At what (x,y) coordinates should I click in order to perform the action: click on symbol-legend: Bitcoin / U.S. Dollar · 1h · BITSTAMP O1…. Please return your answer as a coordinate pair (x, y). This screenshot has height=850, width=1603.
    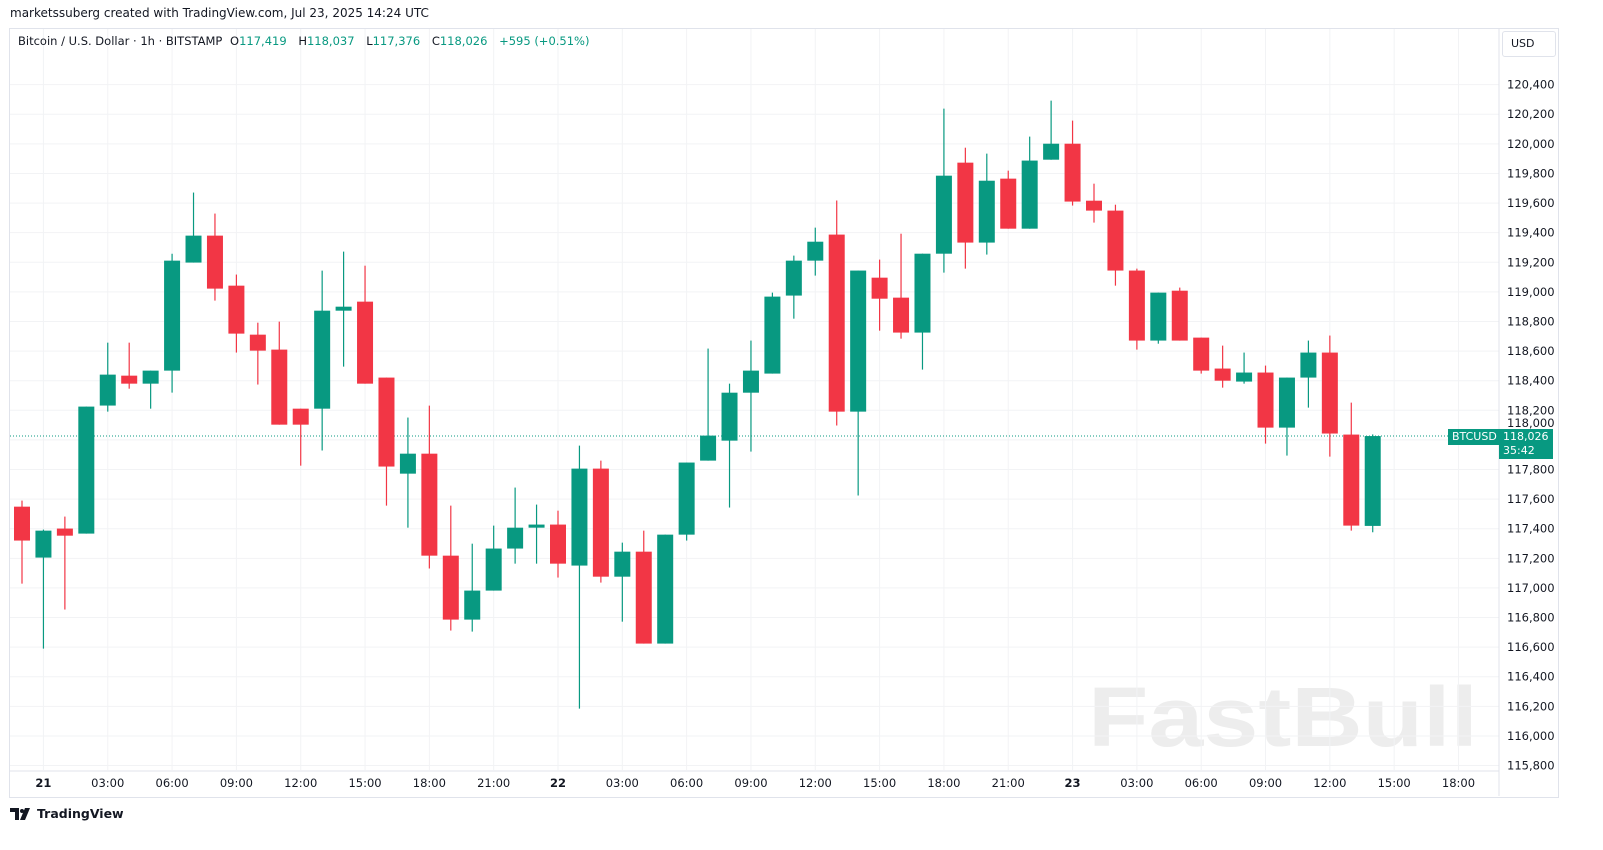
    Looking at the image, I should click on (305, 41).